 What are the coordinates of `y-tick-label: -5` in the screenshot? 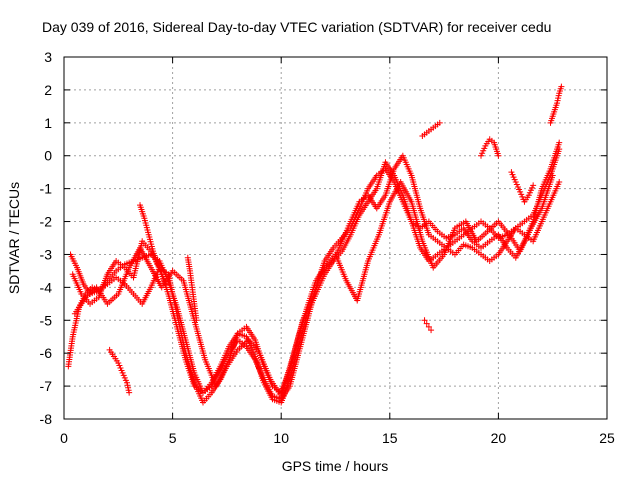 It's located at (46, 320).